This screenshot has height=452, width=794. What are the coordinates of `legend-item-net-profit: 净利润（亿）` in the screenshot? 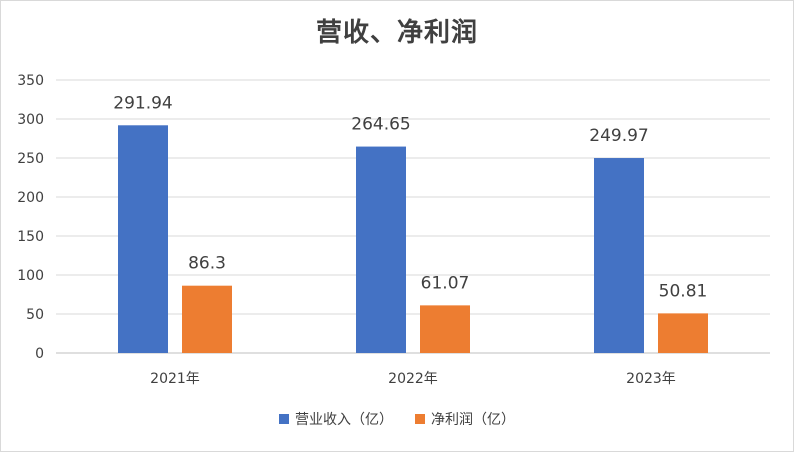 It's located at (465, 419).